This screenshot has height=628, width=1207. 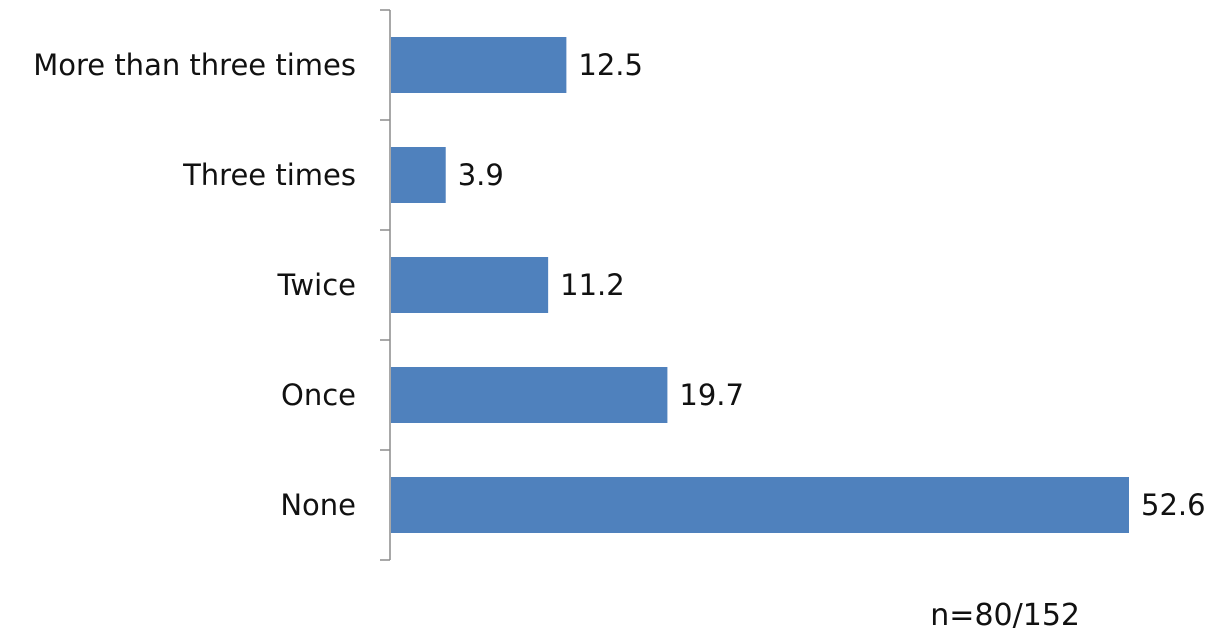 I want to click on category-label: None, so click(x=318, y=505).